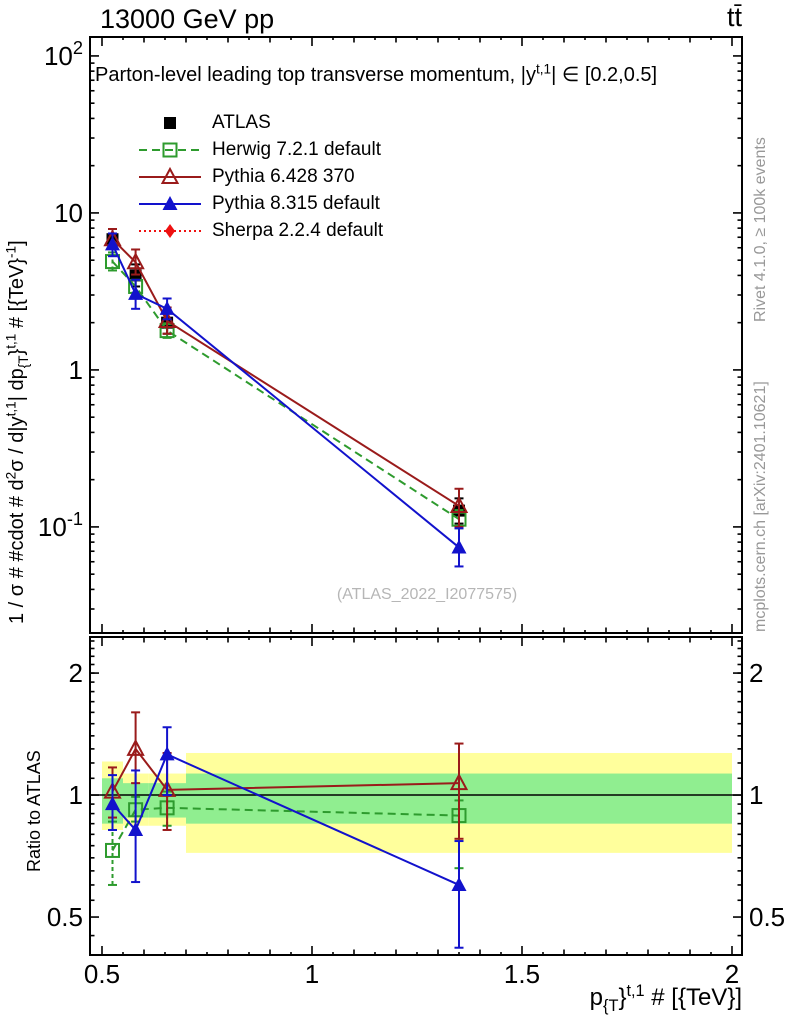 The height and width of the screenshot is (1024, 786). I want to click on ratio-series-pythia8, so click(285, 837).